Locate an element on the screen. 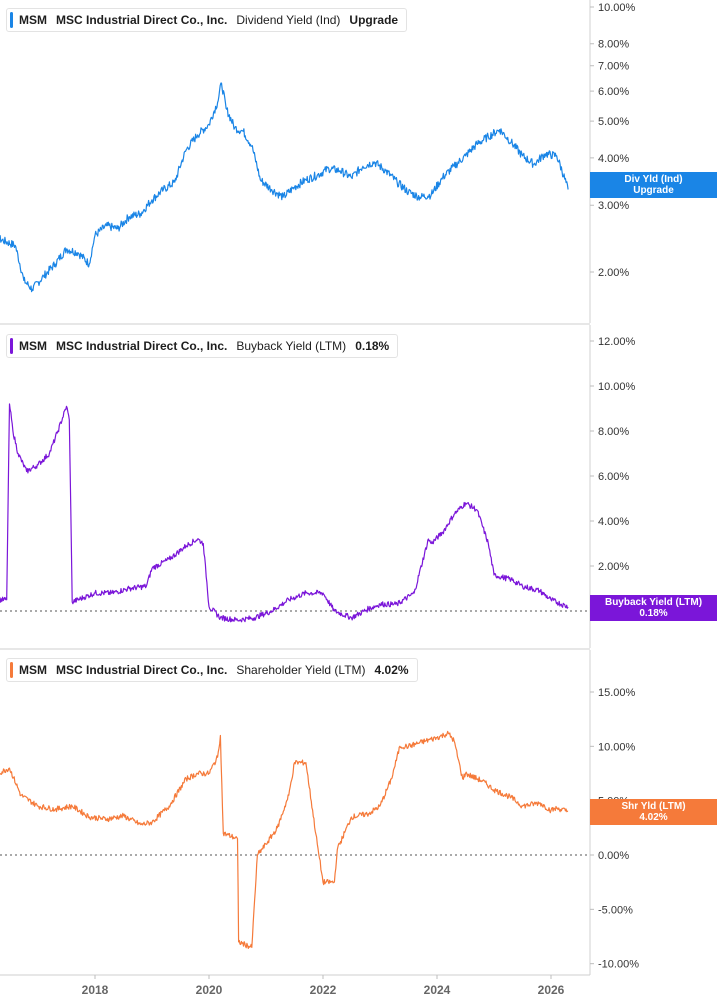  legend-value: Upgrade is located at coordinates (374, 20).